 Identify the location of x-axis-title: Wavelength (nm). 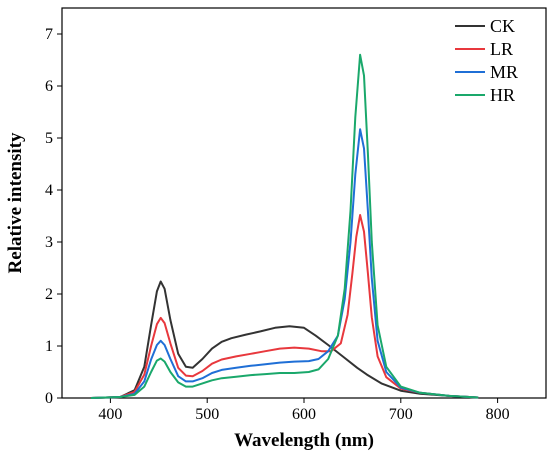
(304, 440).